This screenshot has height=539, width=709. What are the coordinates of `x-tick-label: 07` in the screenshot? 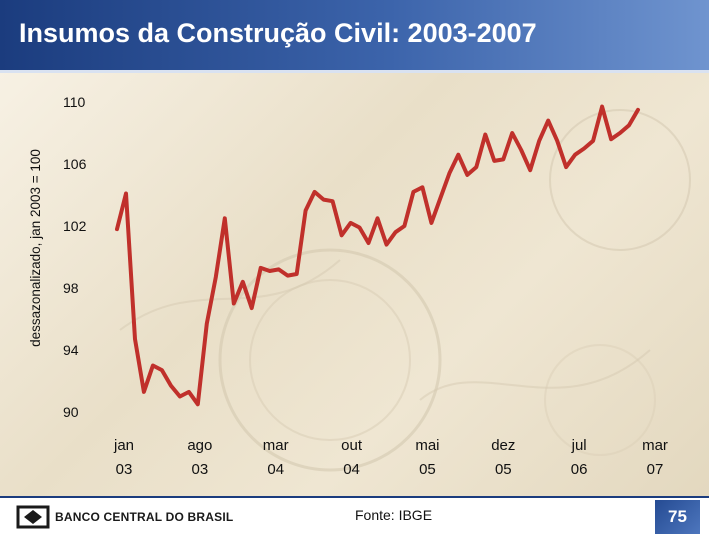 It's located at (655, 469).